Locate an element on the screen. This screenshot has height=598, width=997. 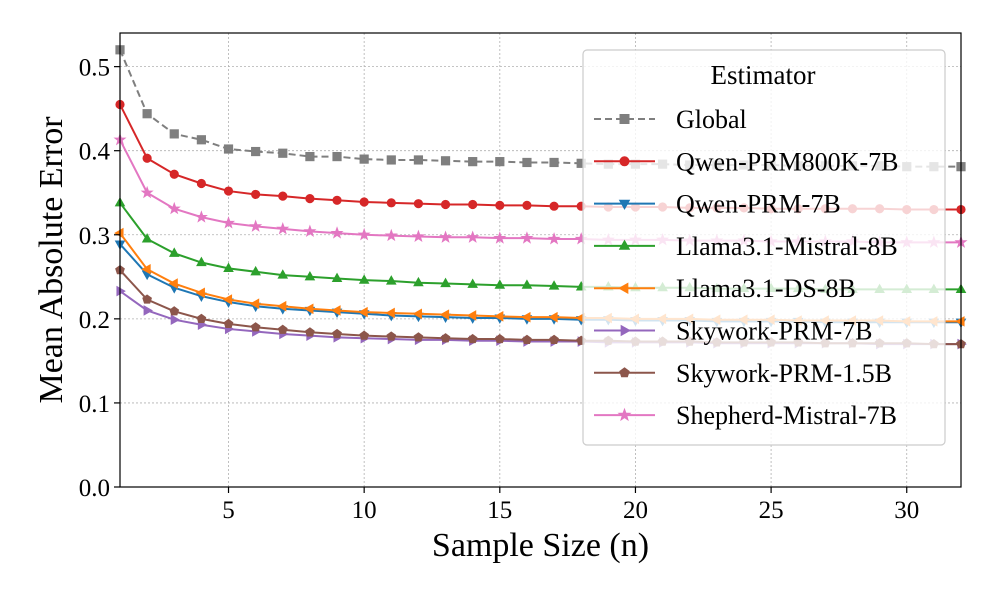
legend-label: Global is located at coordinates (711, 119).